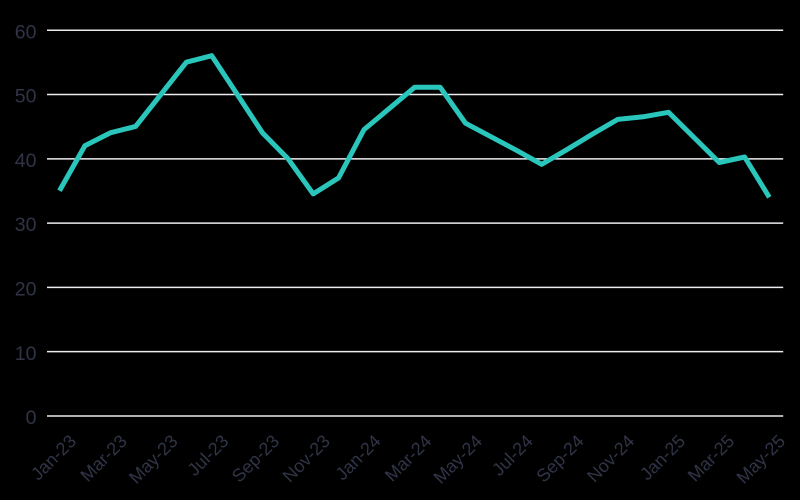 The image size is (800, 500). What do you see at coordinates (26, 225) in the screenshot?
I see `svg-text: 30` at bounding box center [26, 225].